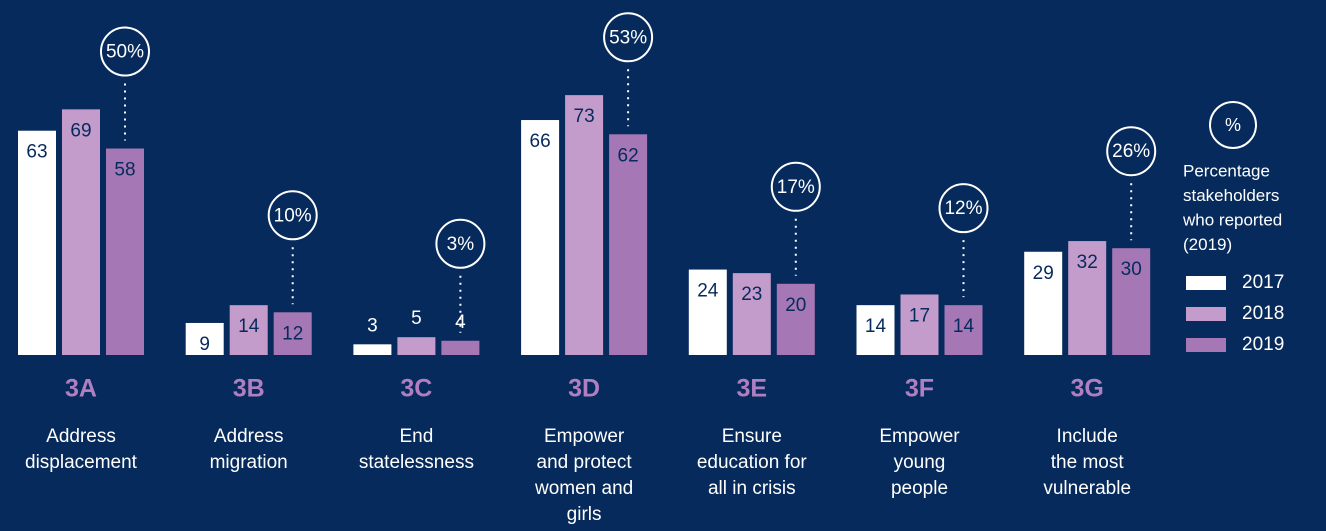 This screenshot has width=1326, height=531. What do you see at coordinates (36, 152) in the screenshot?
I see `value-label: 63` at bounding box center [36, 152].